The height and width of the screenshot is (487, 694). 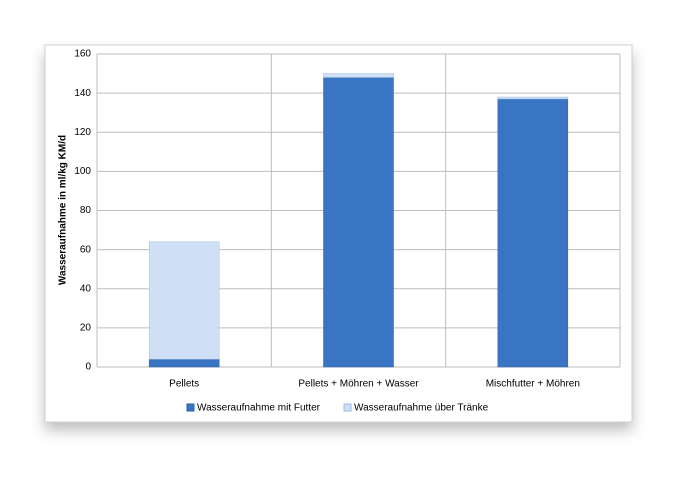 What do you see at coordinates (82, 93) in the screenshot?
I see `y-tick-label: 140` at bounding box center [82, 93].